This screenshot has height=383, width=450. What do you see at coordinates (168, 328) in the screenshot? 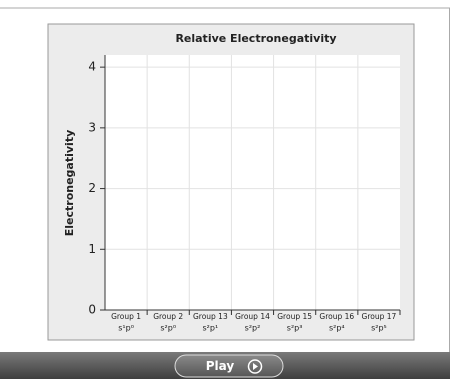
I see `x-tick-sublabel: s²p⁰` at bounding box center [168, 328].